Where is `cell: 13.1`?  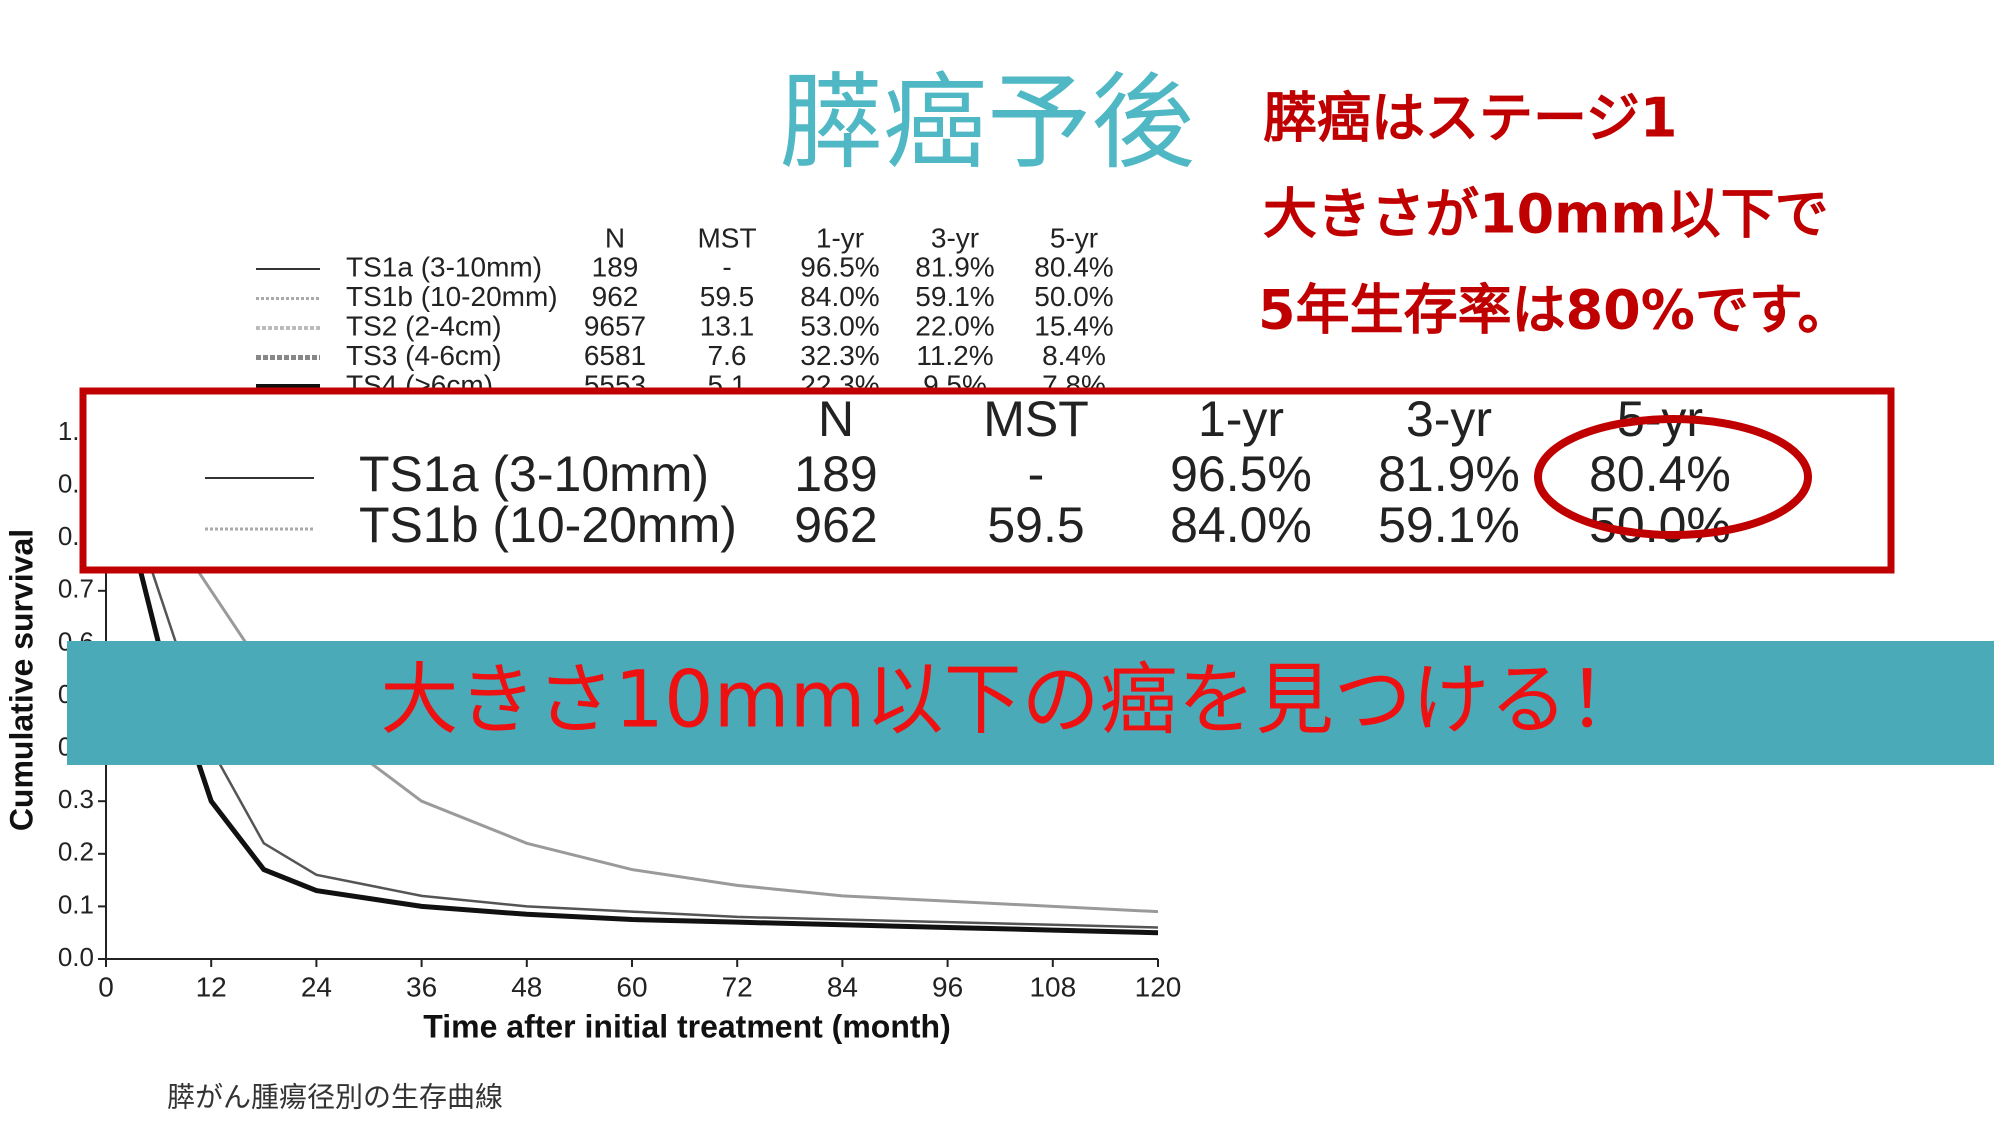
cell: 13.1 is located at coordinates (727, 325).